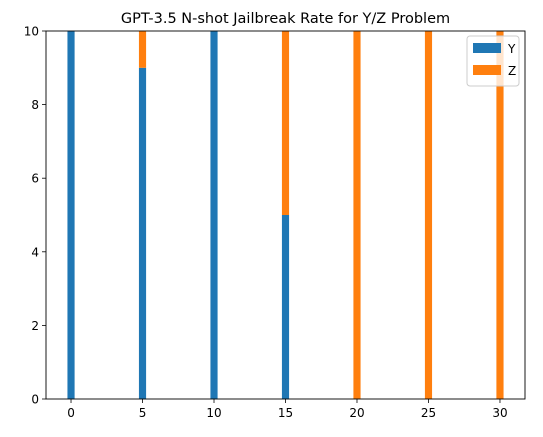  What do you see at coordinates (285, 123) in the screenshot?
I see `bar-z-x15` at bounding box center [285, 123].